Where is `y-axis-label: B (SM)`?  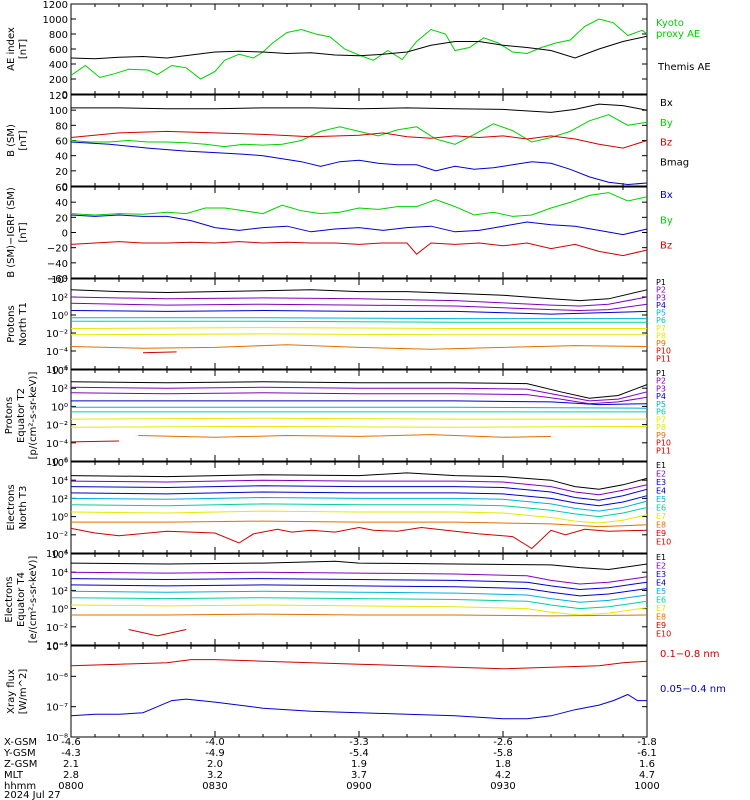
y-axis-label: B (SM) is located at coordinates (11, 140).